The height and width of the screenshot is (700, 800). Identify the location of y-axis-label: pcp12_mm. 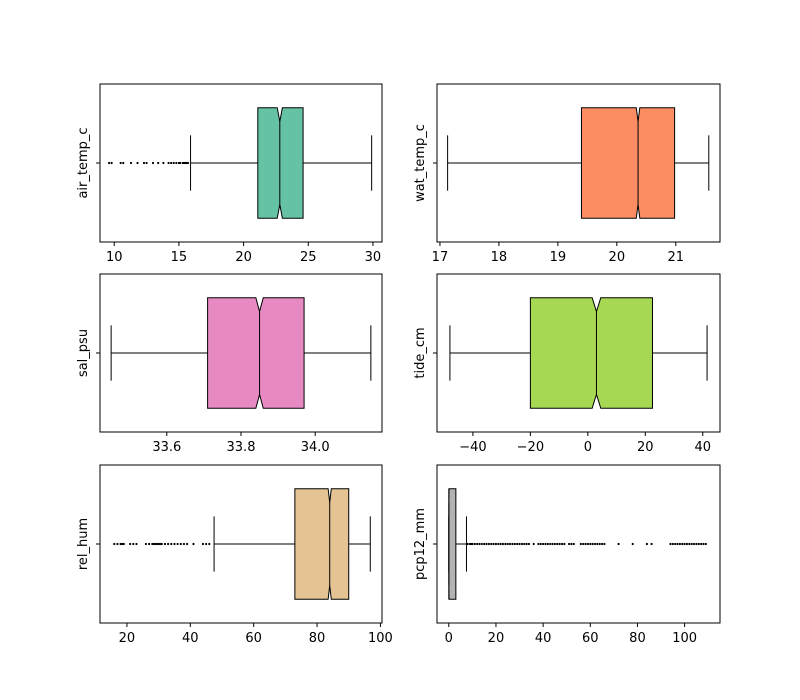
(420, 544).